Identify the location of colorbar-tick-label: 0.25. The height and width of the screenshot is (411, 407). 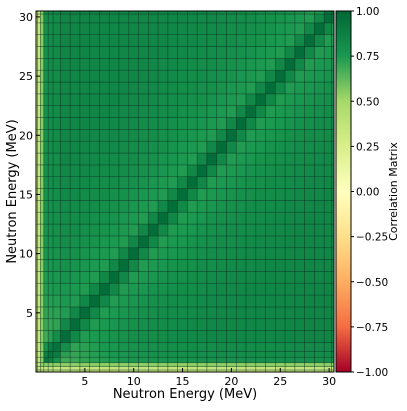
(367, 147).